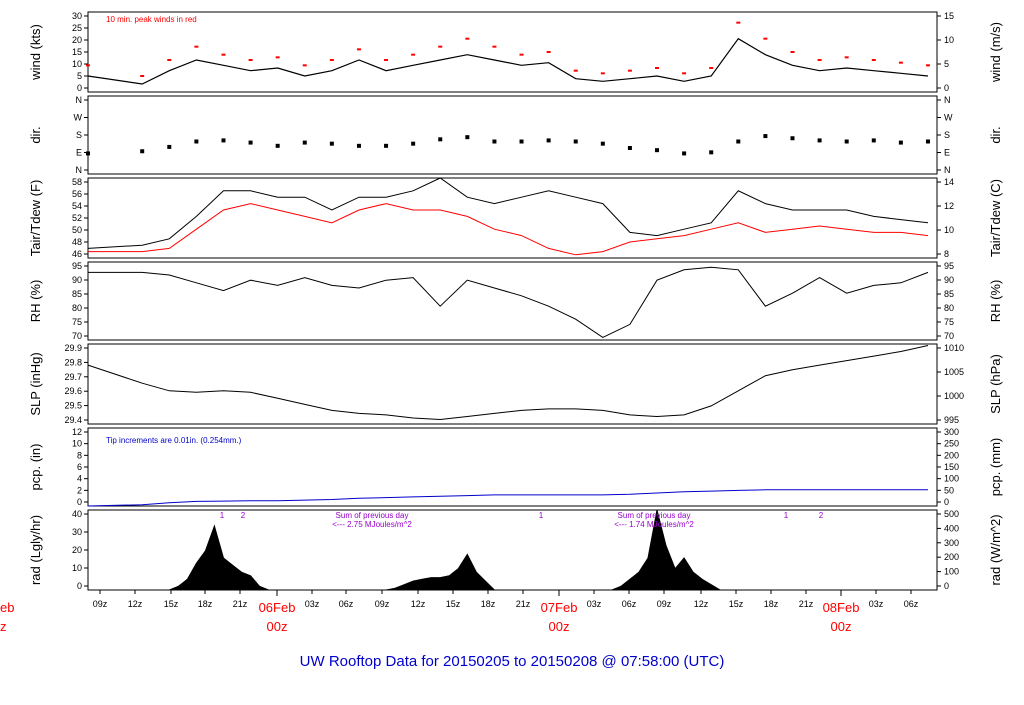 The height and width of the screenshot is (705, 1024). I want to click on right-tick-label: 150, so click(951, 467).